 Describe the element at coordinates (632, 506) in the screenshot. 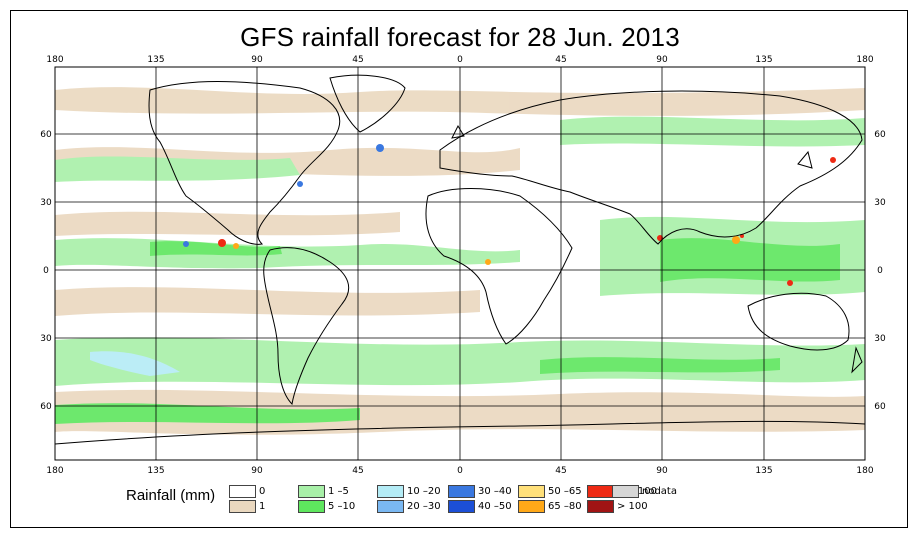

I see `legend-label: > 100` at that location.